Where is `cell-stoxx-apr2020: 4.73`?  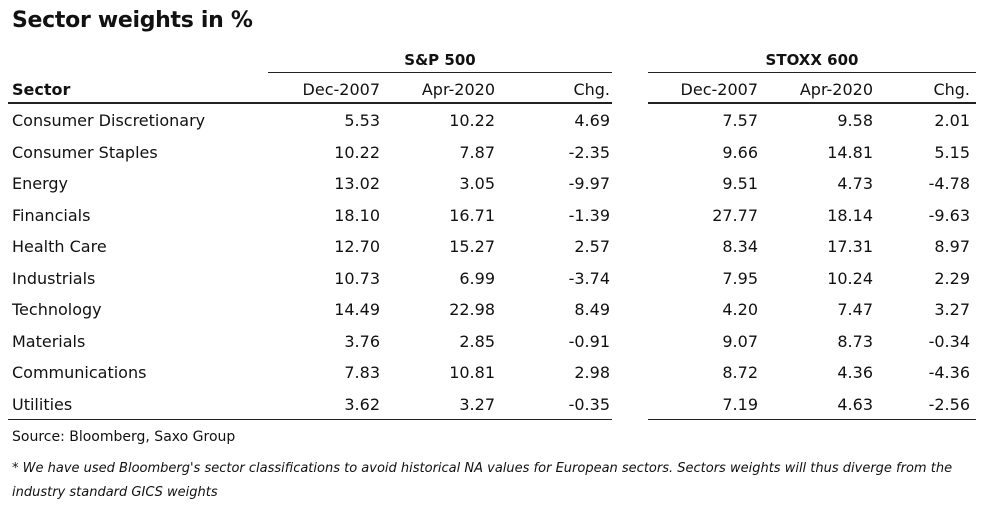 cell-stoxx-apr2020: 4.73 is located at coordinates (855, 183).